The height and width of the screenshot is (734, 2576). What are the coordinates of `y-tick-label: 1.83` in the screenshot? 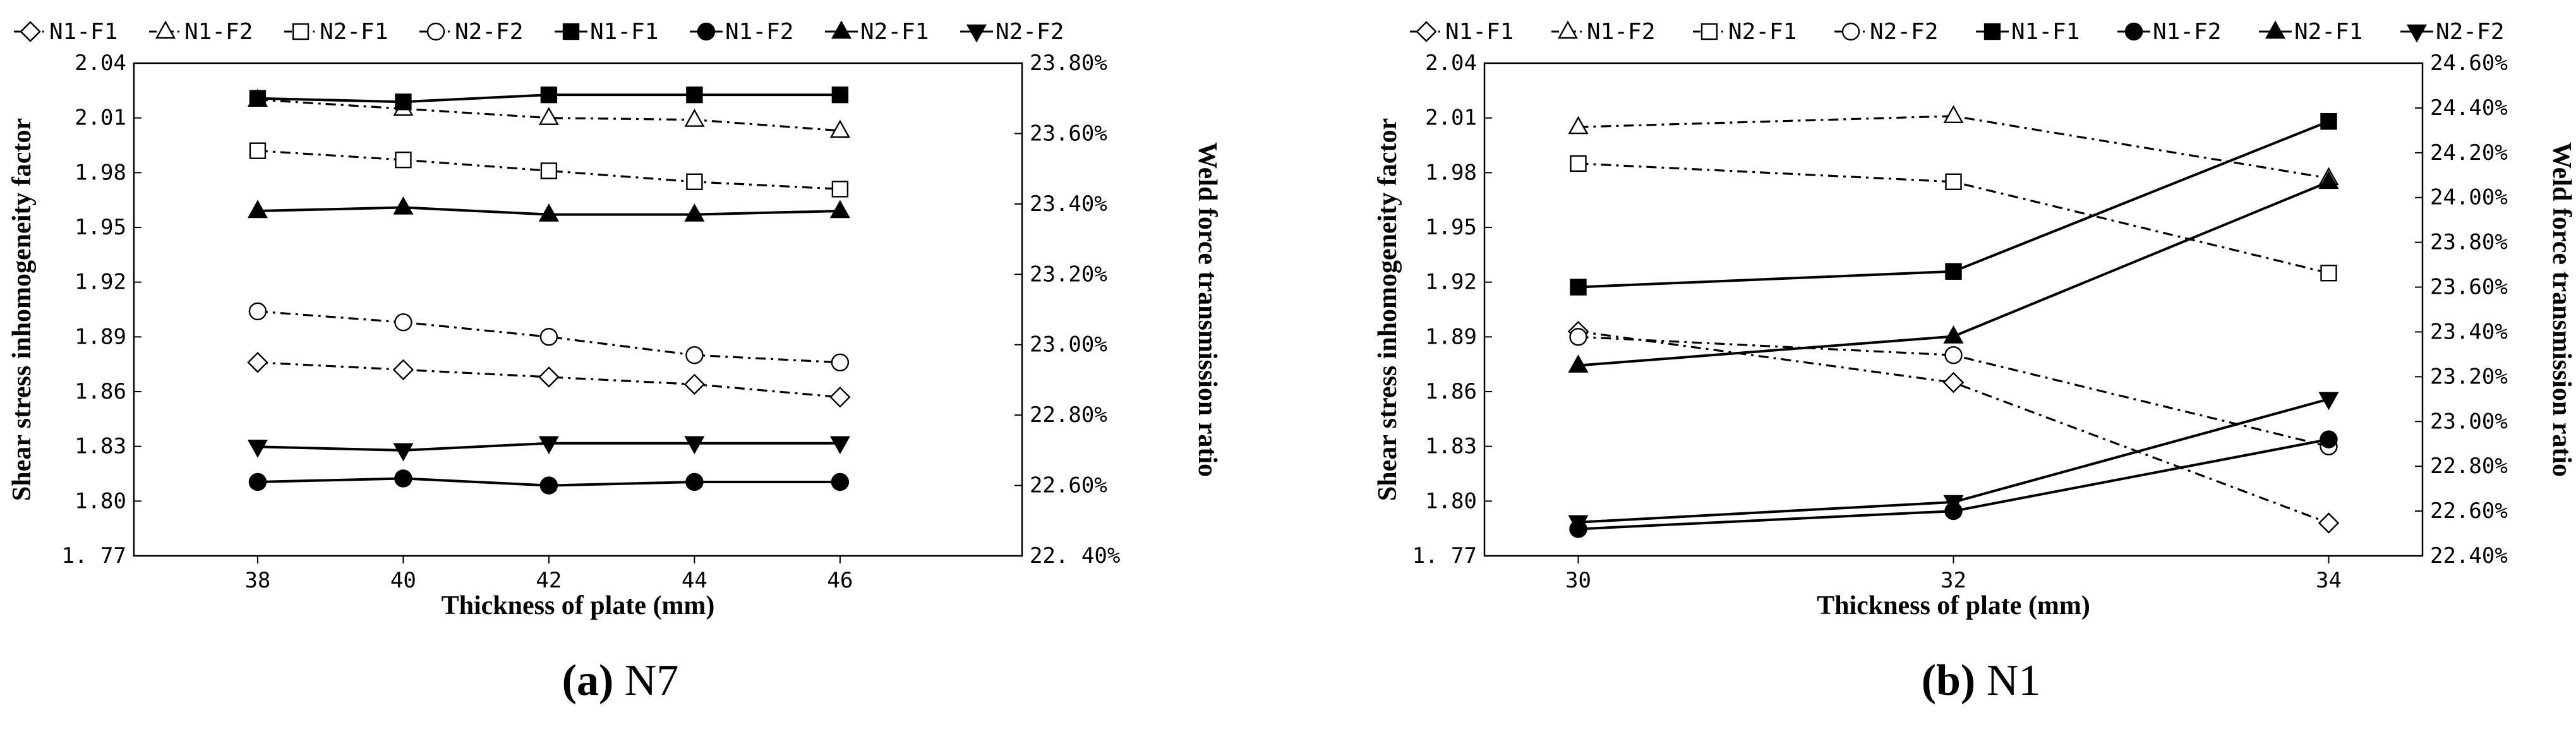 It's located at (100, 447).